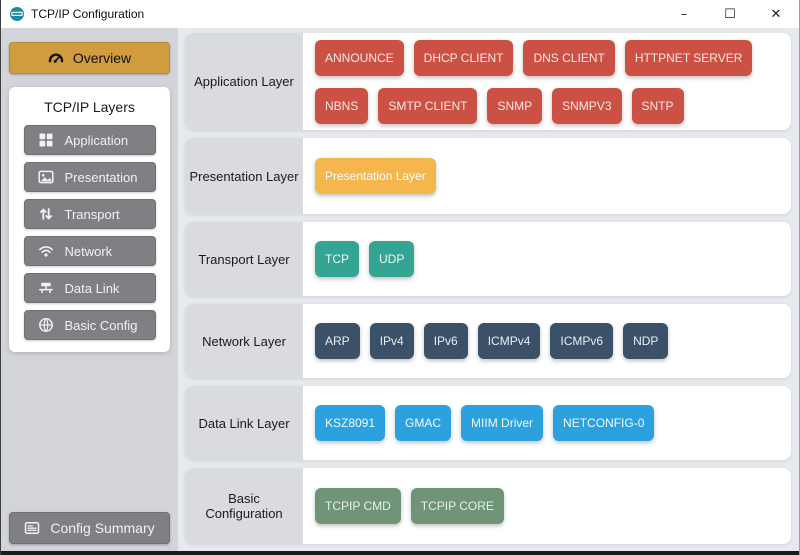 The height and width of the screenshot is (555, 800). What do you see at coordinates (502, 423) in the screenshot?
I see `module-button-miim-driver: MIIM Driver` at bounding box center [502, 423].